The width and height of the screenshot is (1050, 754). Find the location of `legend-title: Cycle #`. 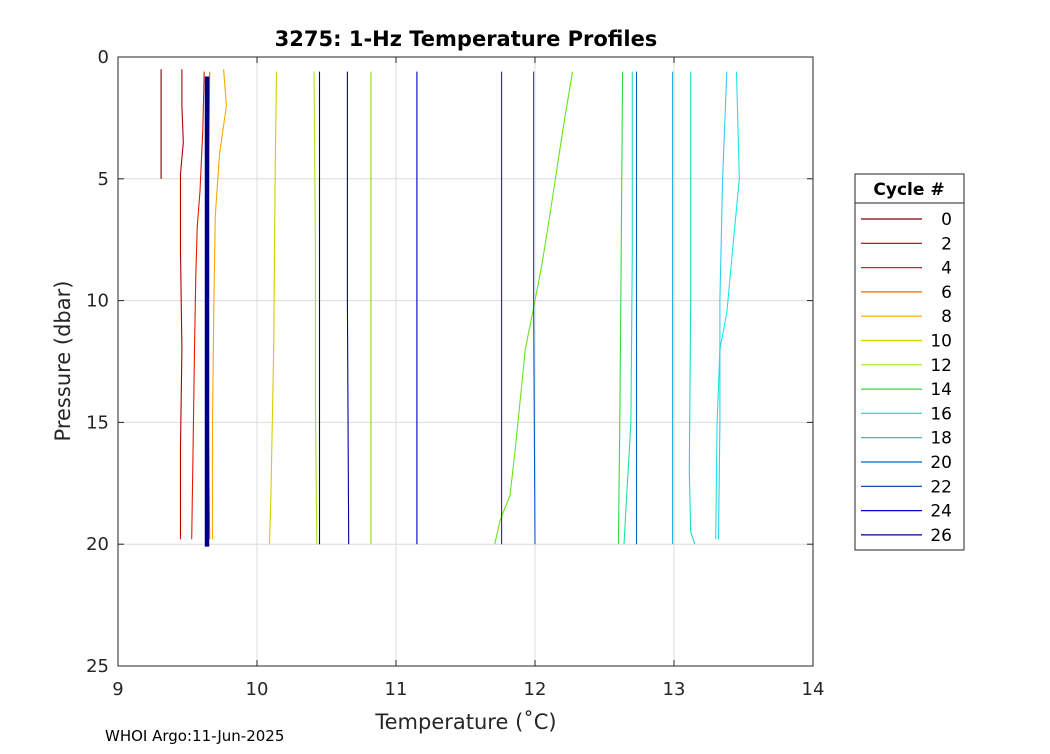

legend-title: Cycle # is located at coordinates (908, 190).